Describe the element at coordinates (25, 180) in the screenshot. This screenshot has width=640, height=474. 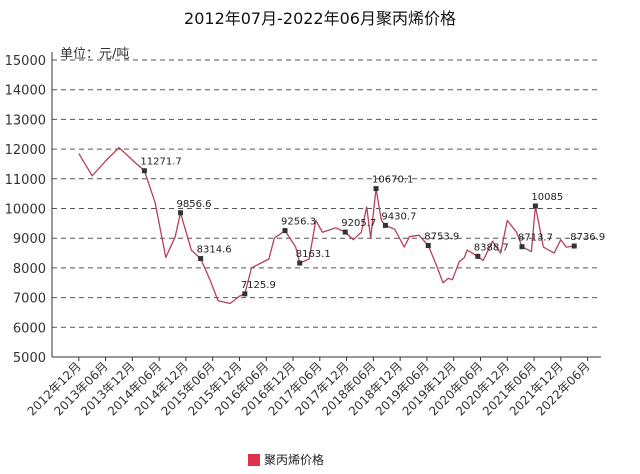
I see `y-tick-label: 11000` at that location.